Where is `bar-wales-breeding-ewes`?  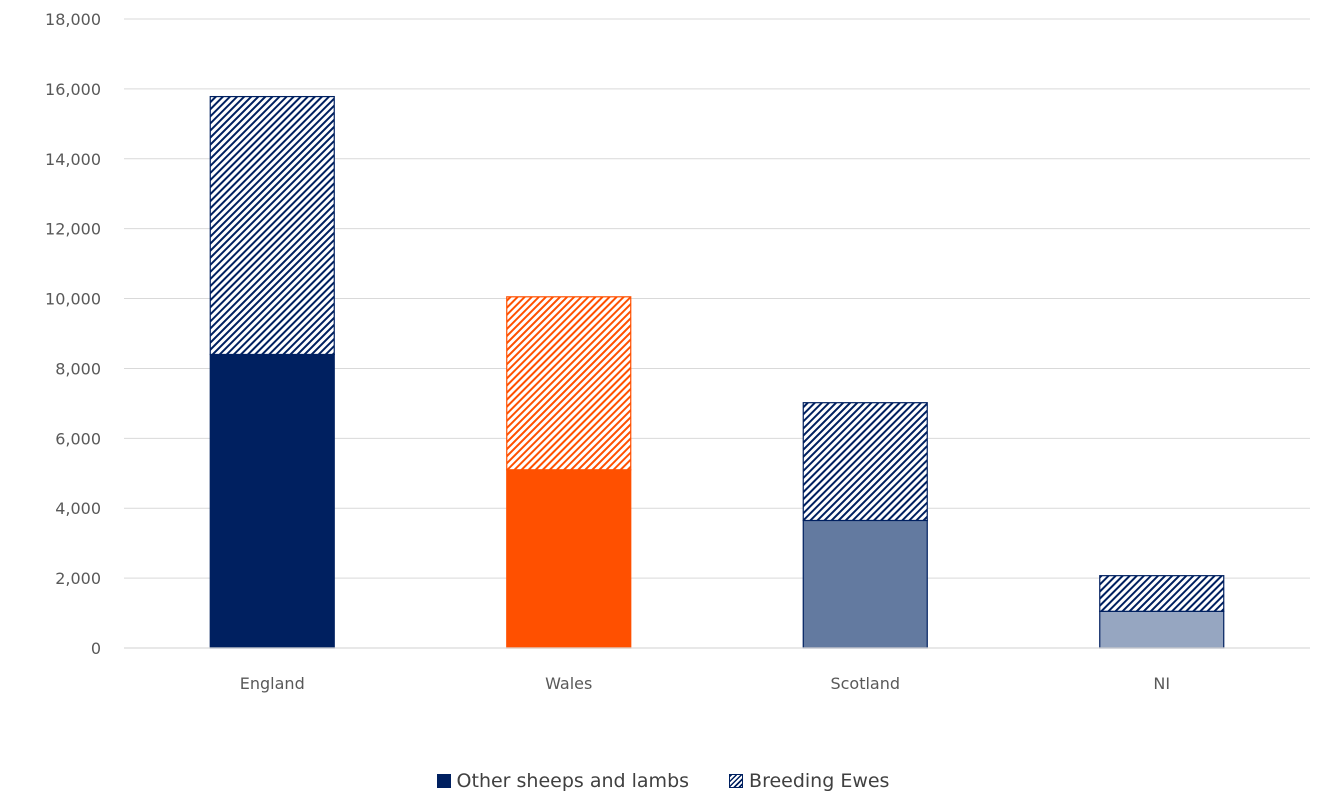 bar-wales-breeding-ewes is located at coordinates (569, 383).